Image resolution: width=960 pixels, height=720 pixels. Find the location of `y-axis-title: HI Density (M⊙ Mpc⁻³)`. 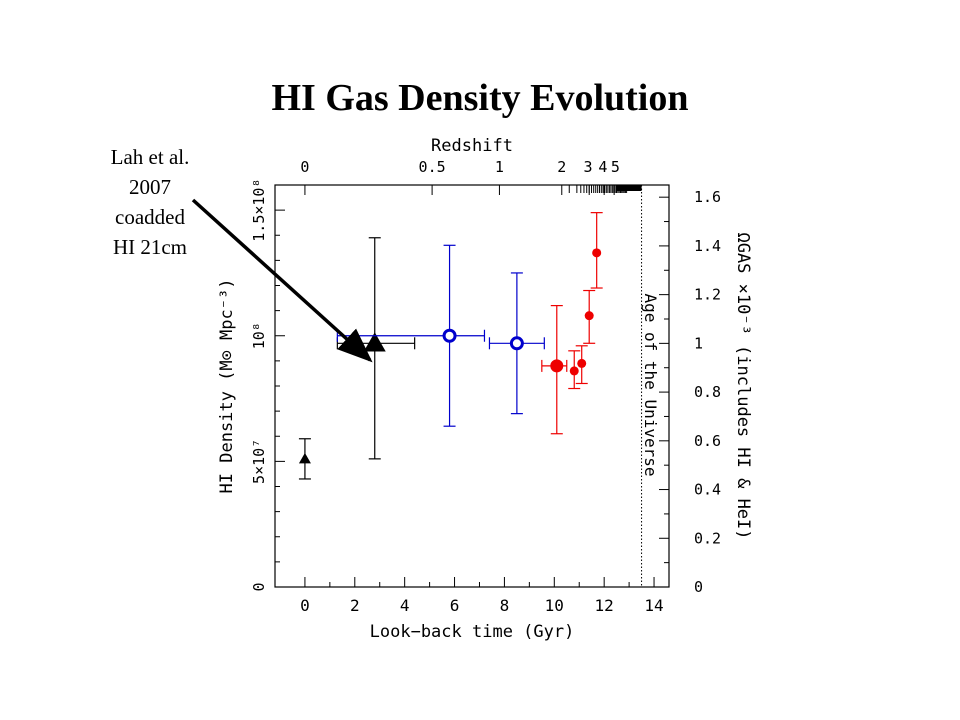

y-axis-title: HI Density (M⊙ Mpc⁻³) is located at coordinates (227, 386).